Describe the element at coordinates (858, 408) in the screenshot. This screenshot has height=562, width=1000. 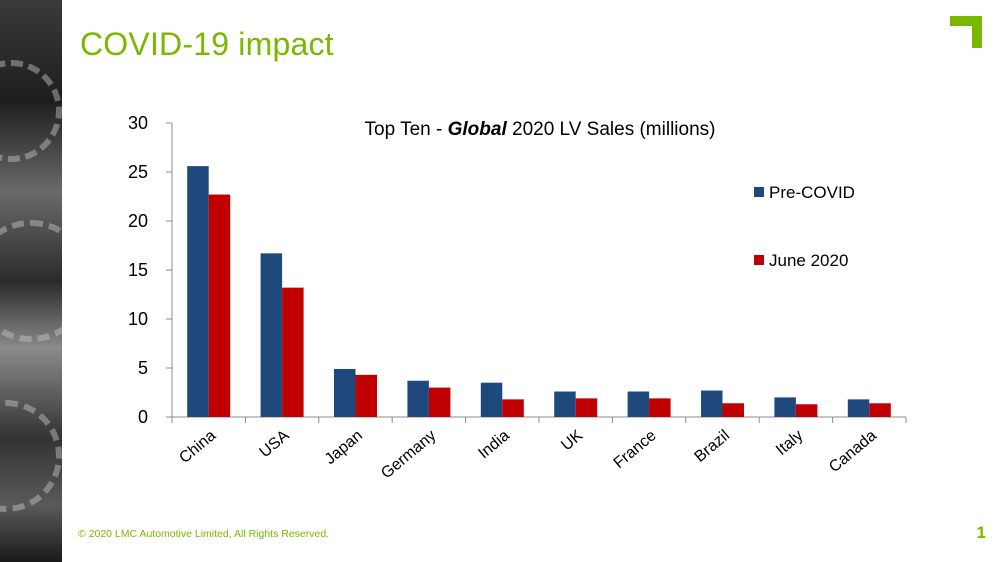
I see `bar-pre-covid-canada` at that location.